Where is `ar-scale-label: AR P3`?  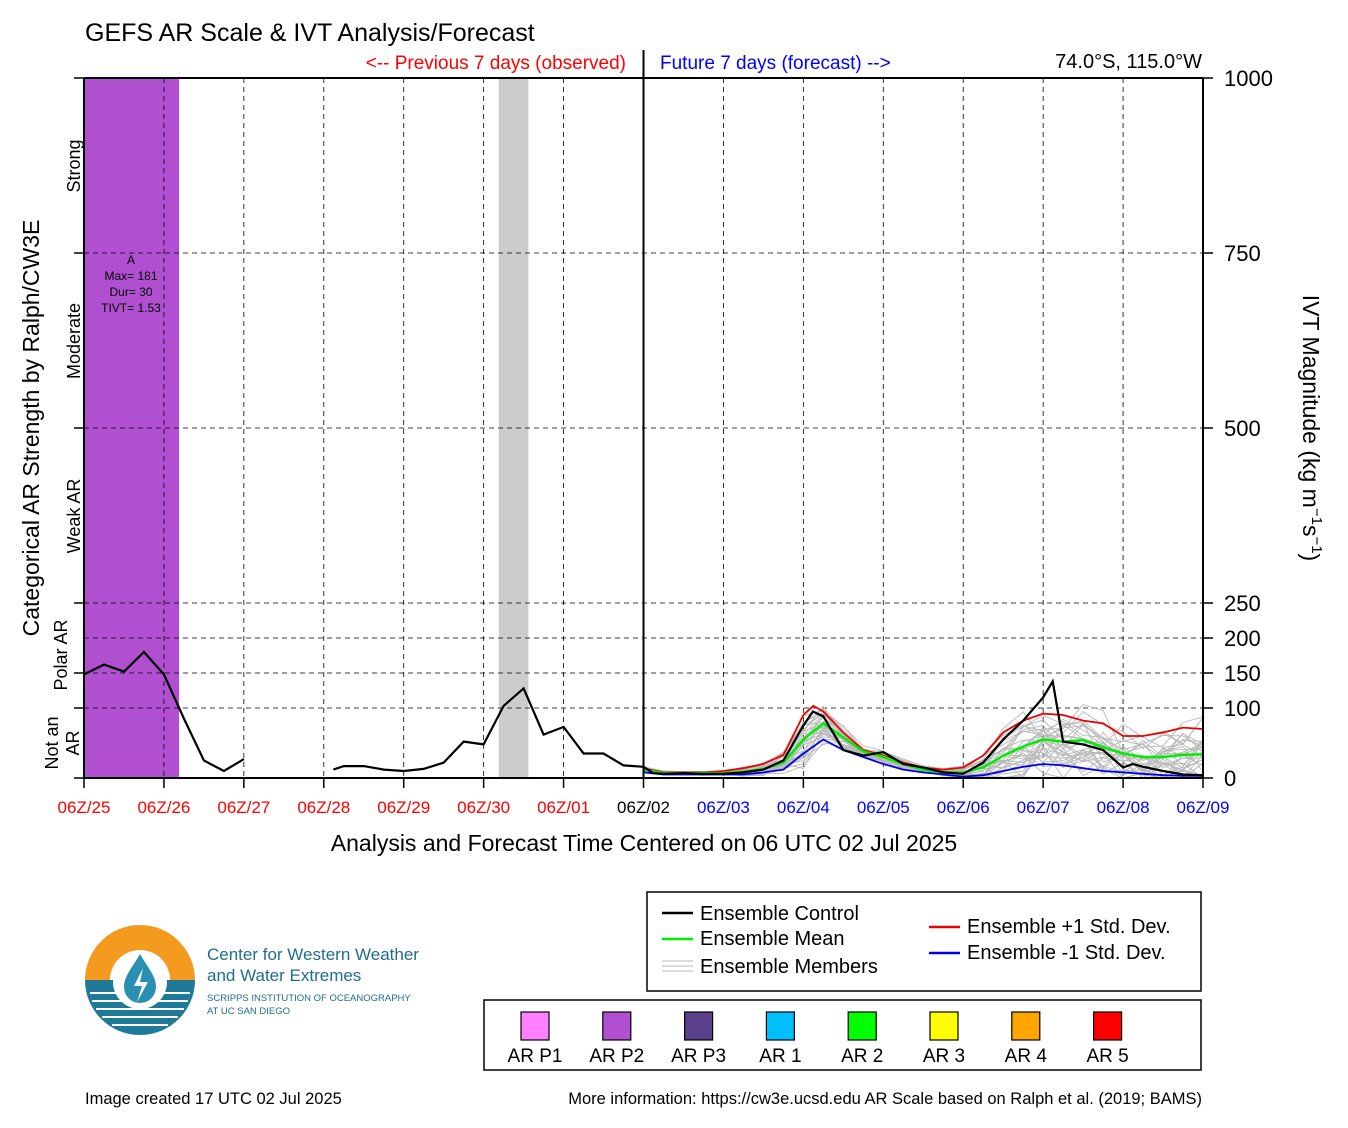 ar-scale-label: AR P3 is located at coordinates (698, 1056).